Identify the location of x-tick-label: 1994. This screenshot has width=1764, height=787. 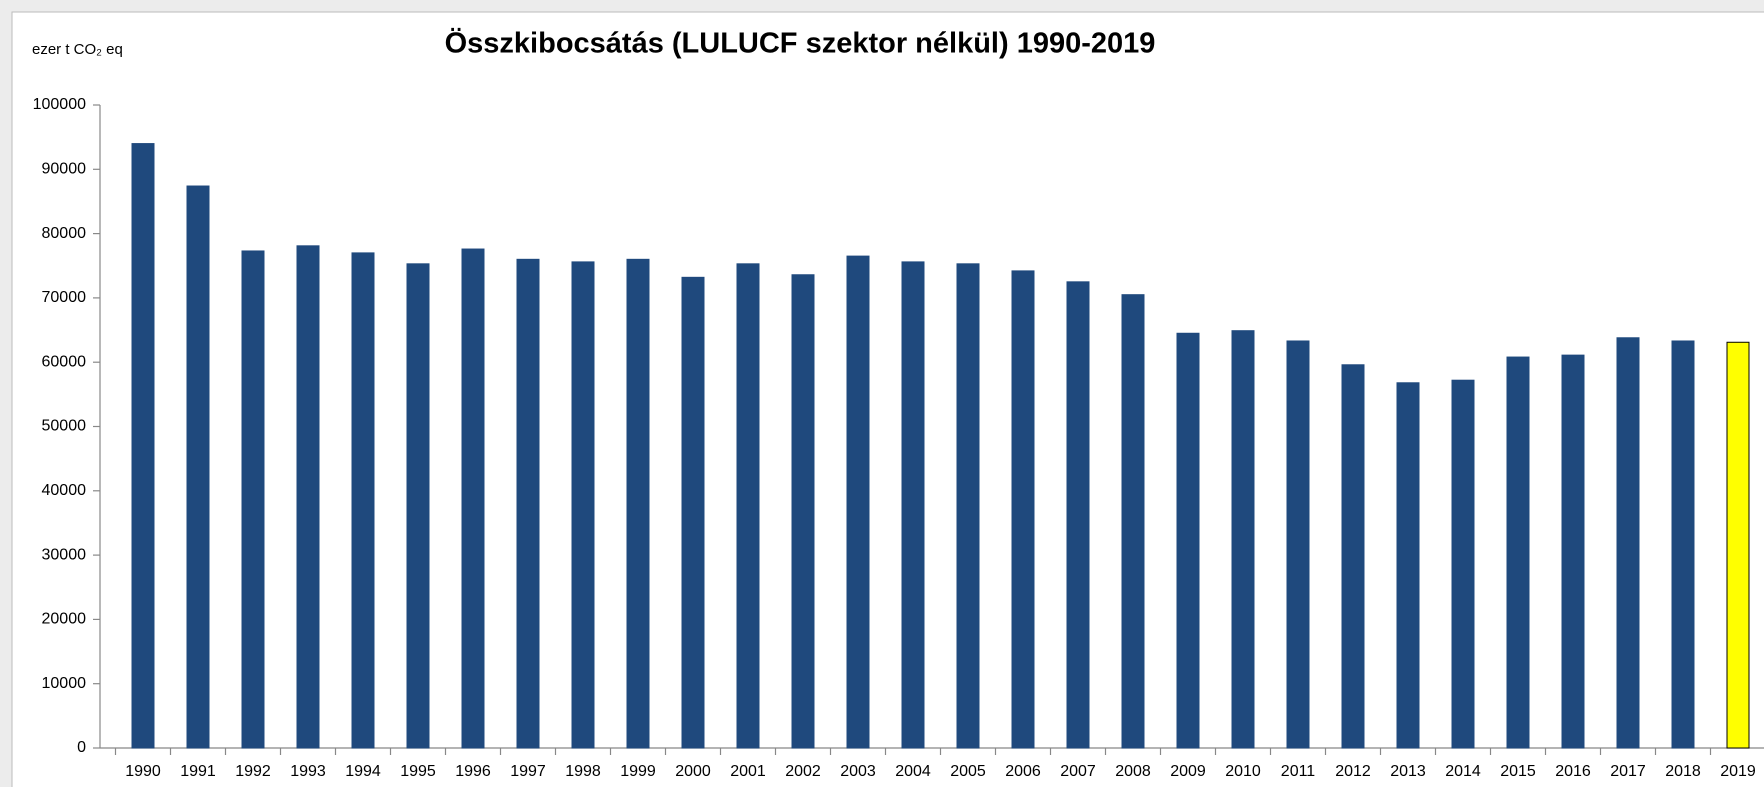
(363, 771).